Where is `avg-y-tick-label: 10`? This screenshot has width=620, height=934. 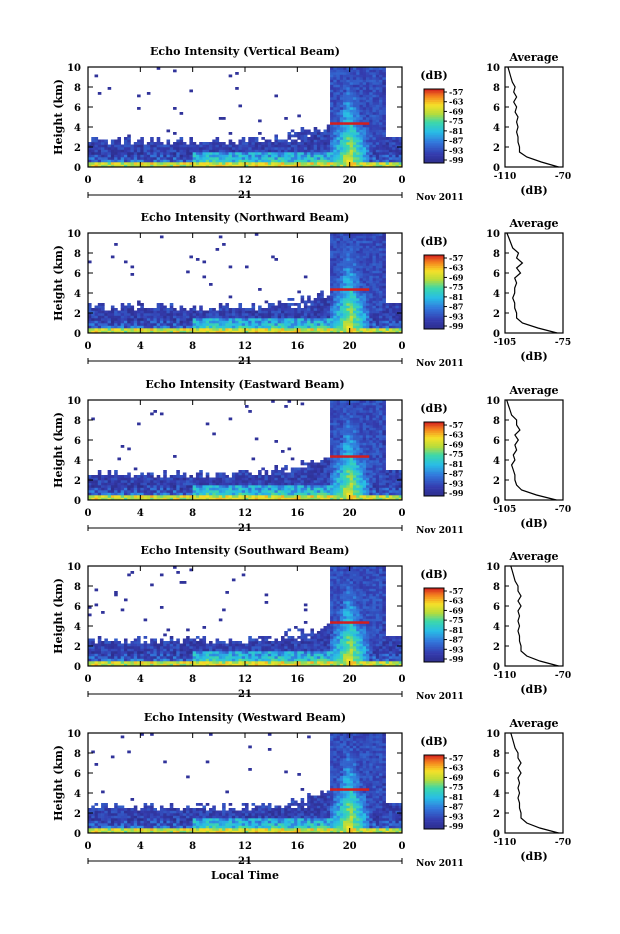
avg-y-tick-label: 10 is located at coordinates (493, 234).